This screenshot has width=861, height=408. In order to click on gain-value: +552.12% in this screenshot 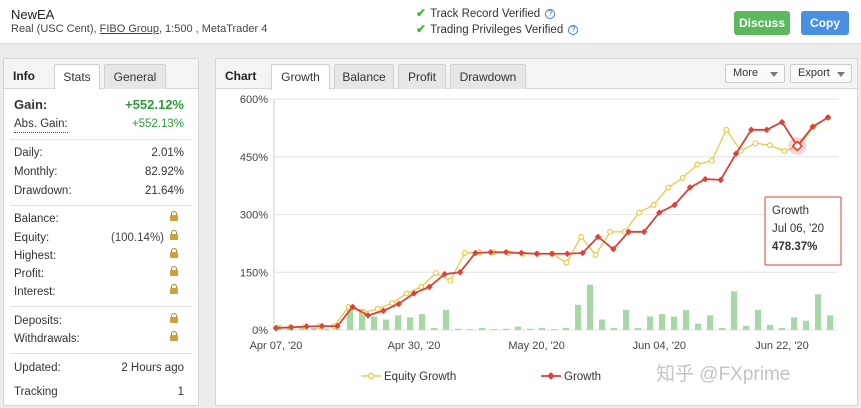, I will do `click(154, 104)`.